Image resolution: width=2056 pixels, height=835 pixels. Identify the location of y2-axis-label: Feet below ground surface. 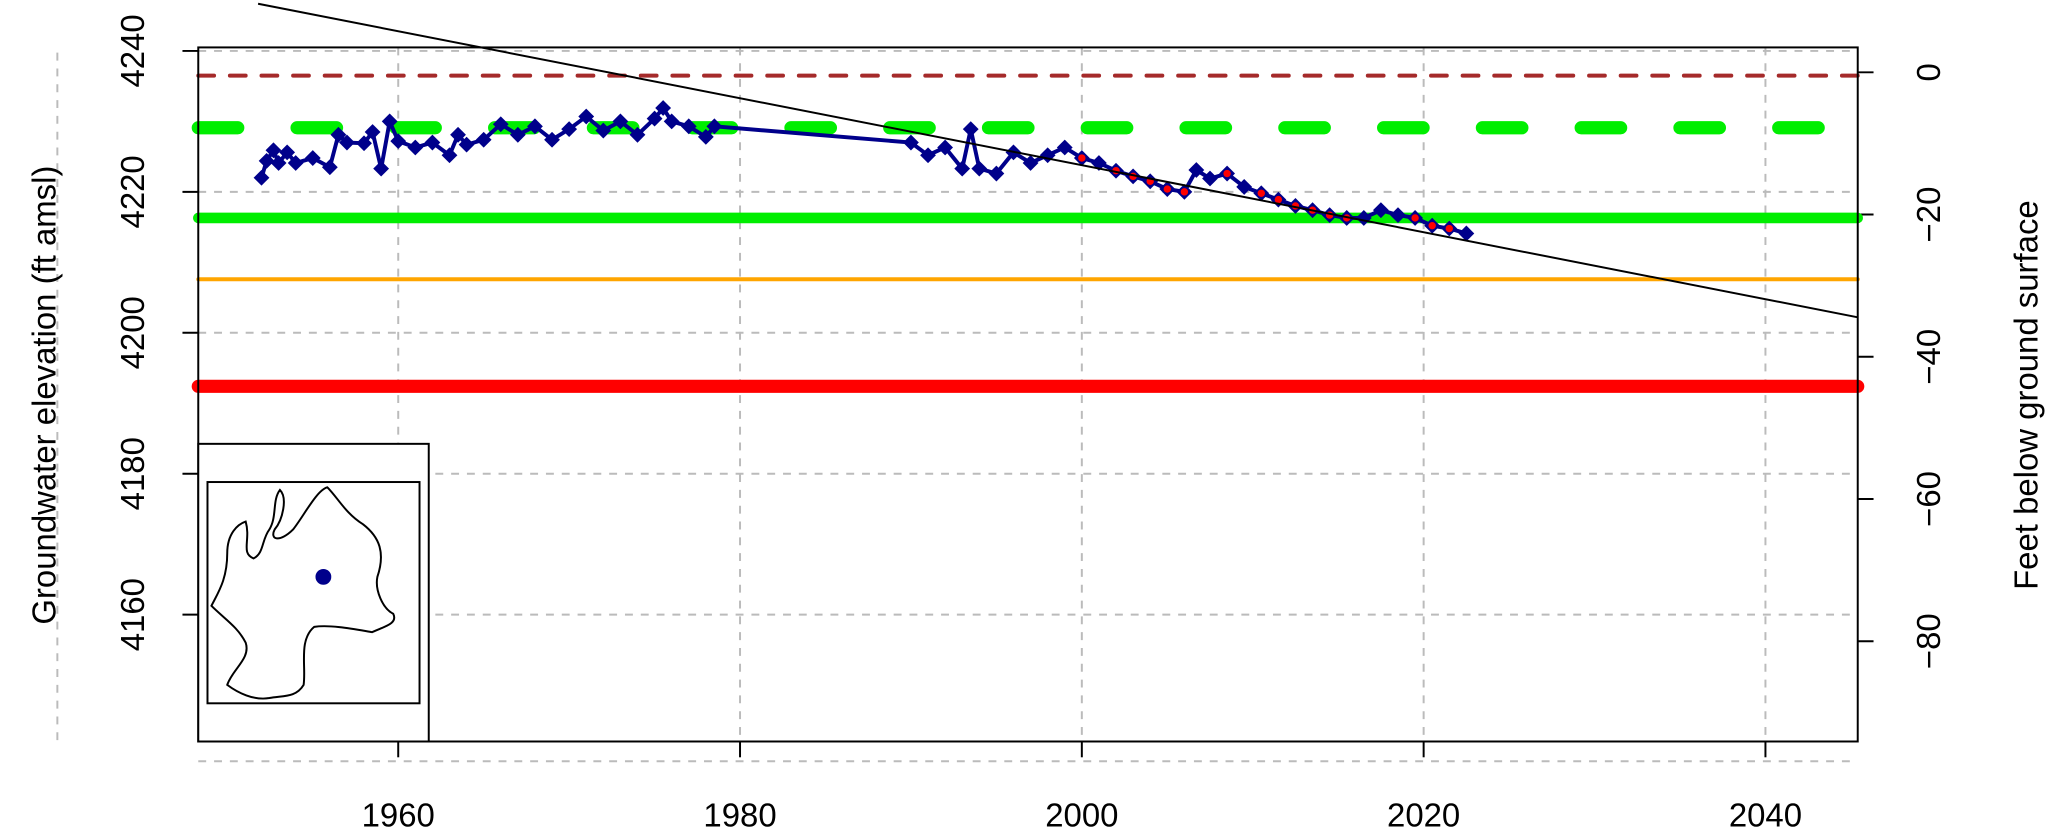
(2026, 395).